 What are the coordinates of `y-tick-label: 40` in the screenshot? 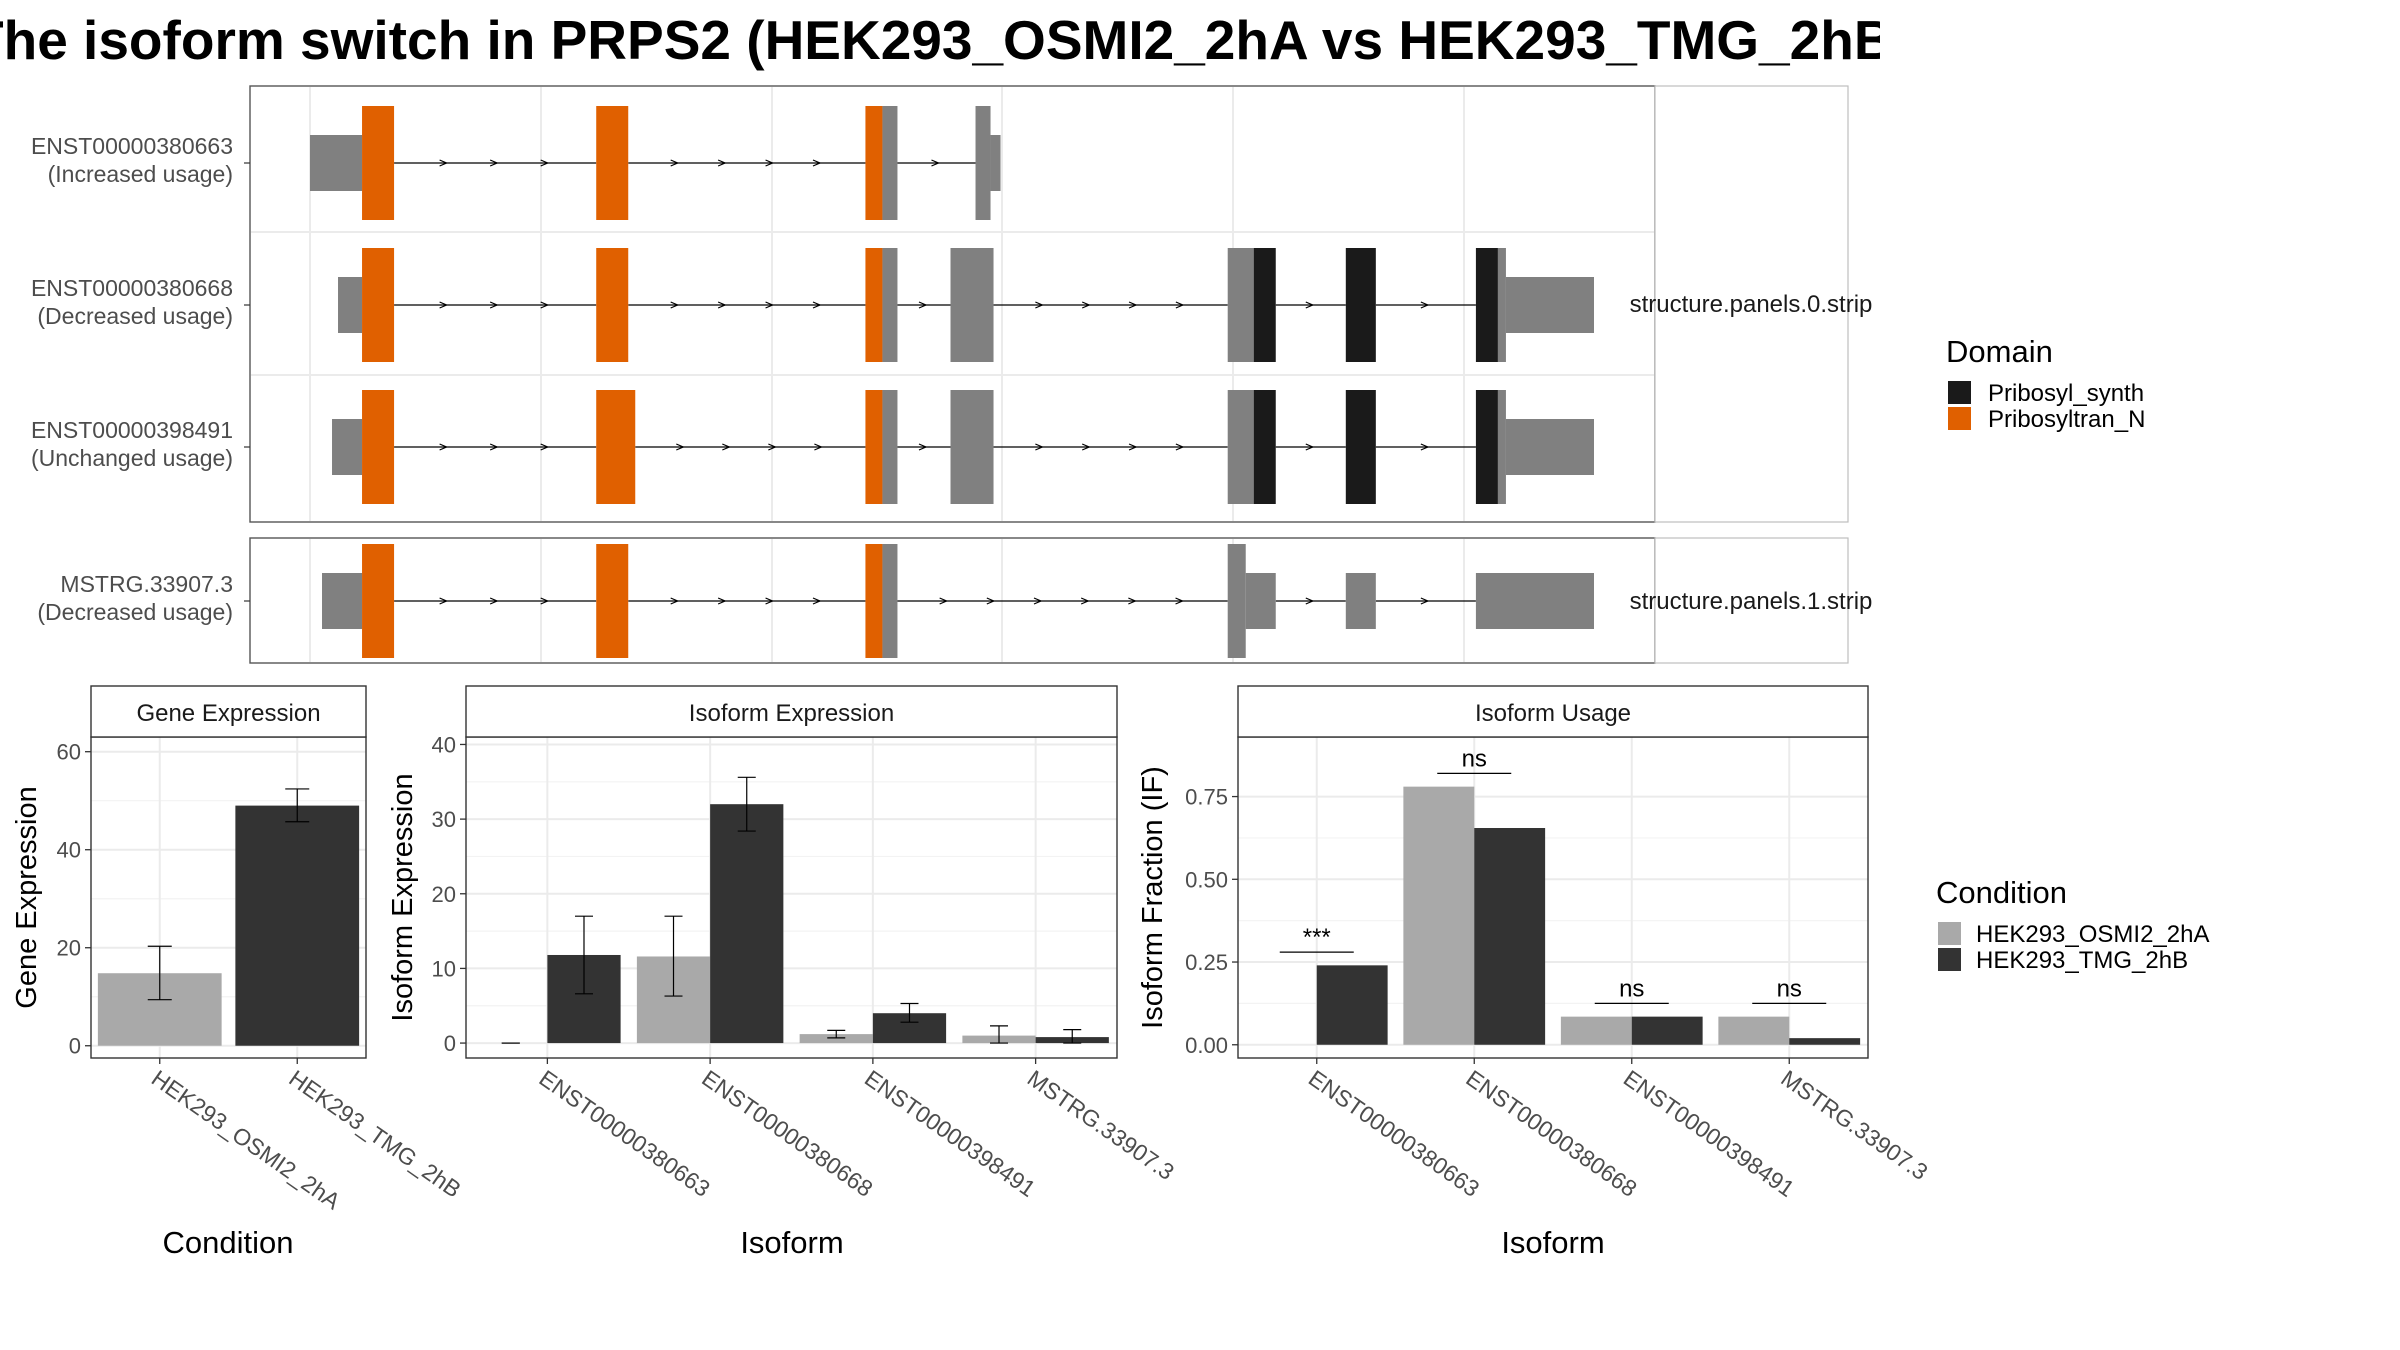 It's located at (69, 850).